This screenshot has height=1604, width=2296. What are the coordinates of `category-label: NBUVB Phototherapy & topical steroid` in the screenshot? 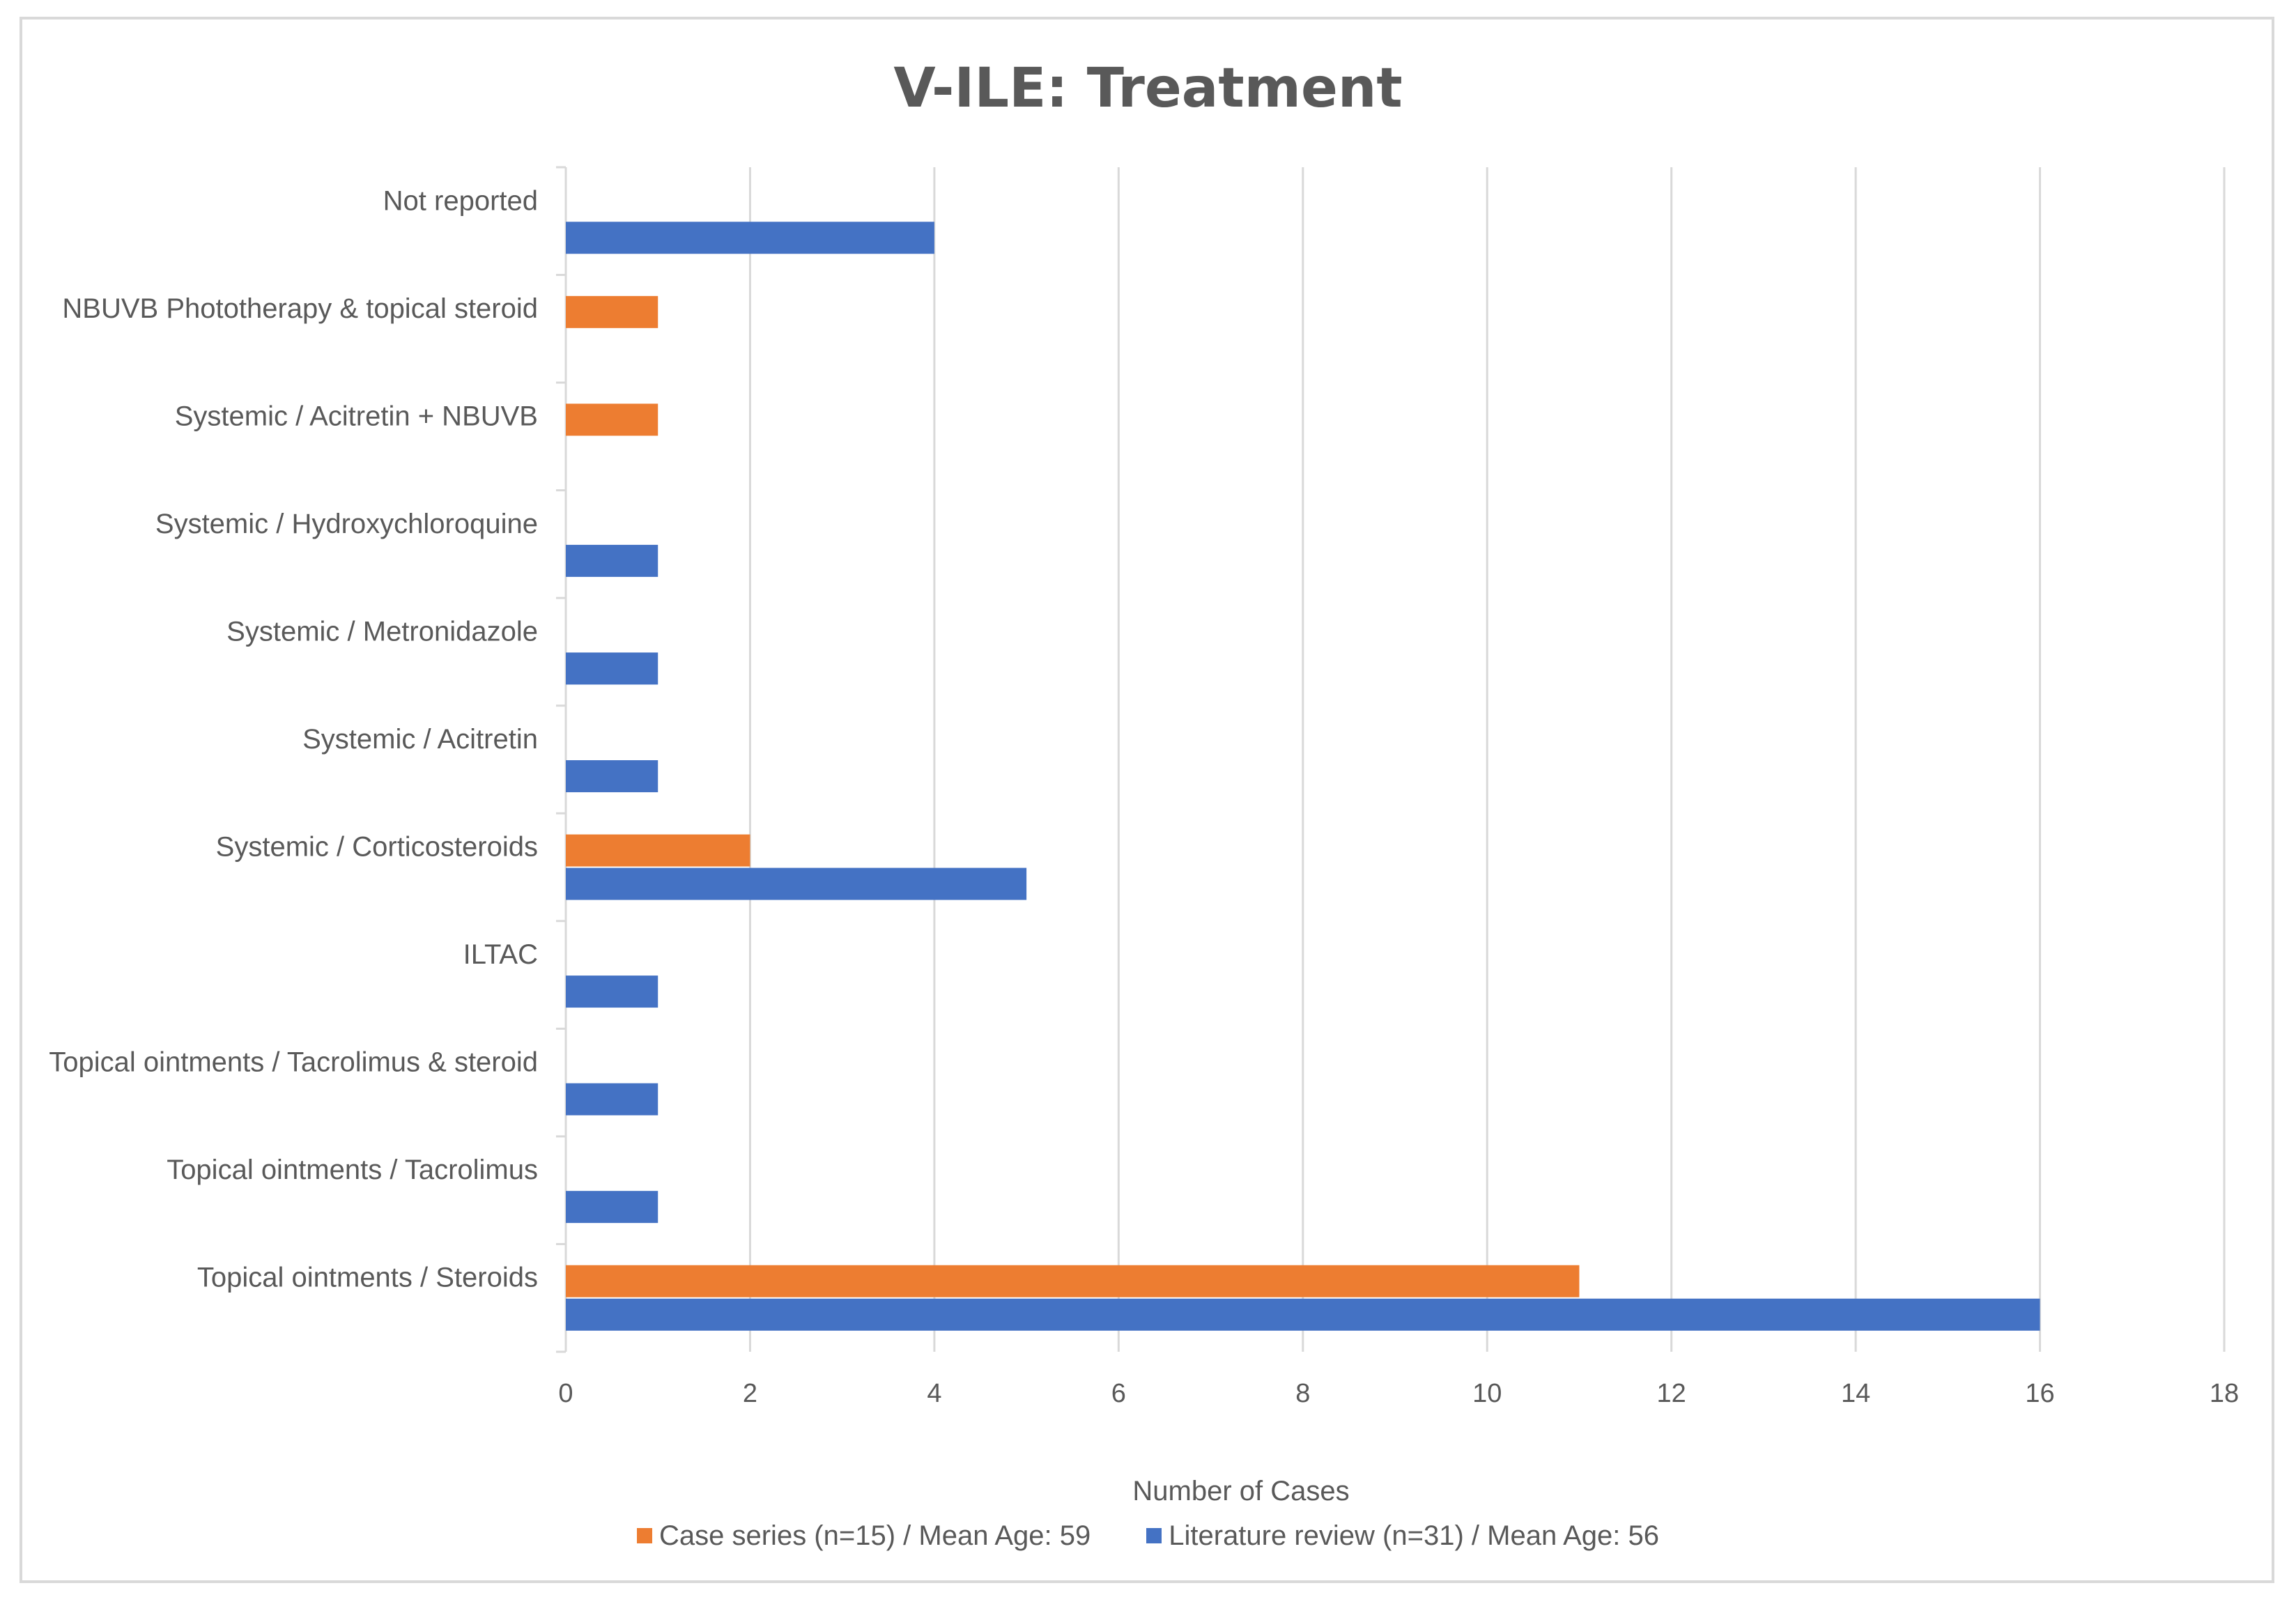 It's located at (300, 309).